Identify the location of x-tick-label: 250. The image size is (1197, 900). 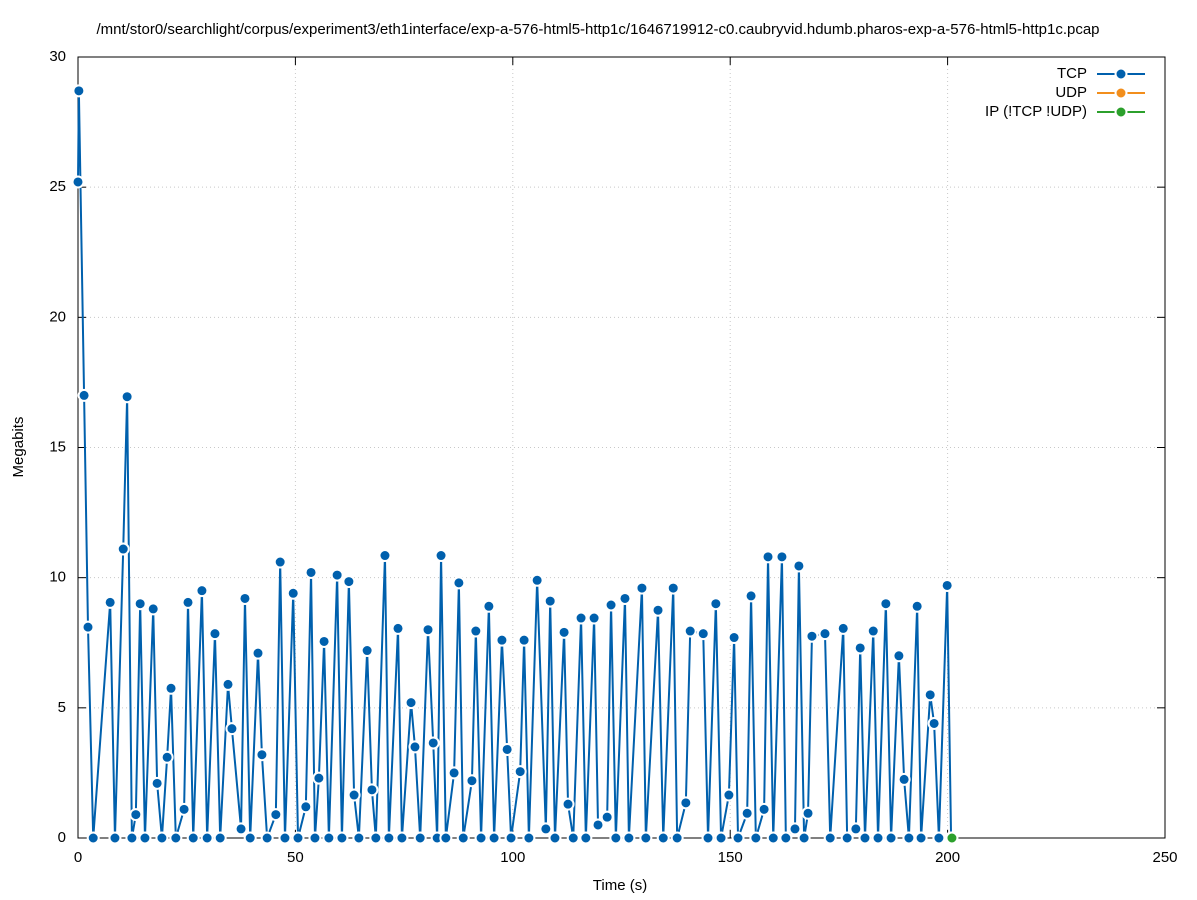
(1164, 857).